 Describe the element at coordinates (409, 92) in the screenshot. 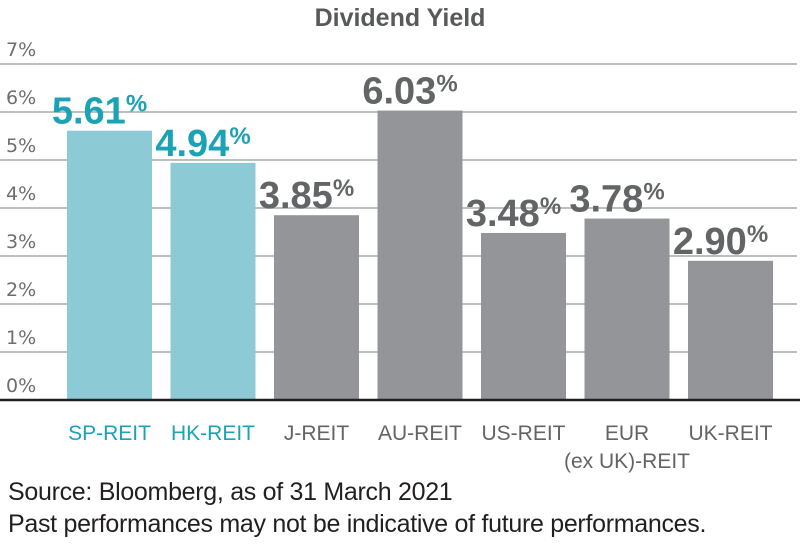

I see `data-label: 6.03%` at that location.